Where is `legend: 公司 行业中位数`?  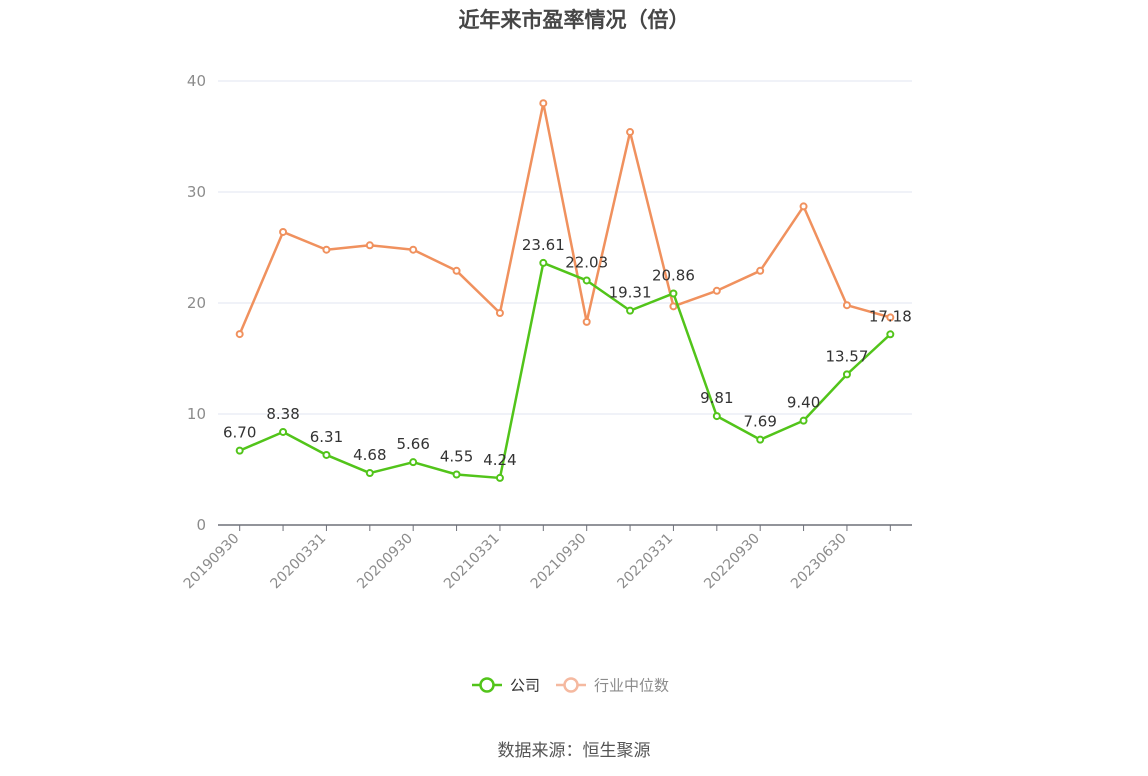
legend: 公司 行业中位数 is located at coordinates (570, 686).